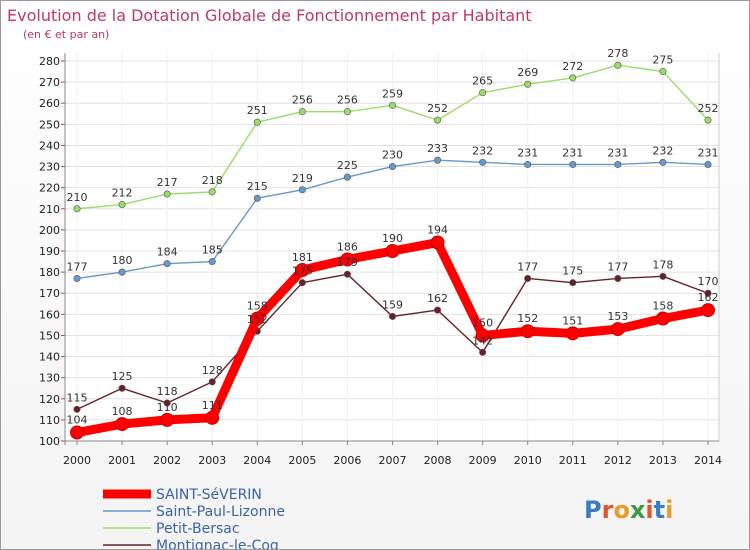 The width and height of the screenshot is (750, 550). Describe the element at coordinates (49, 357) in the screenshot. I see `y-tick-label: 140` at that location.